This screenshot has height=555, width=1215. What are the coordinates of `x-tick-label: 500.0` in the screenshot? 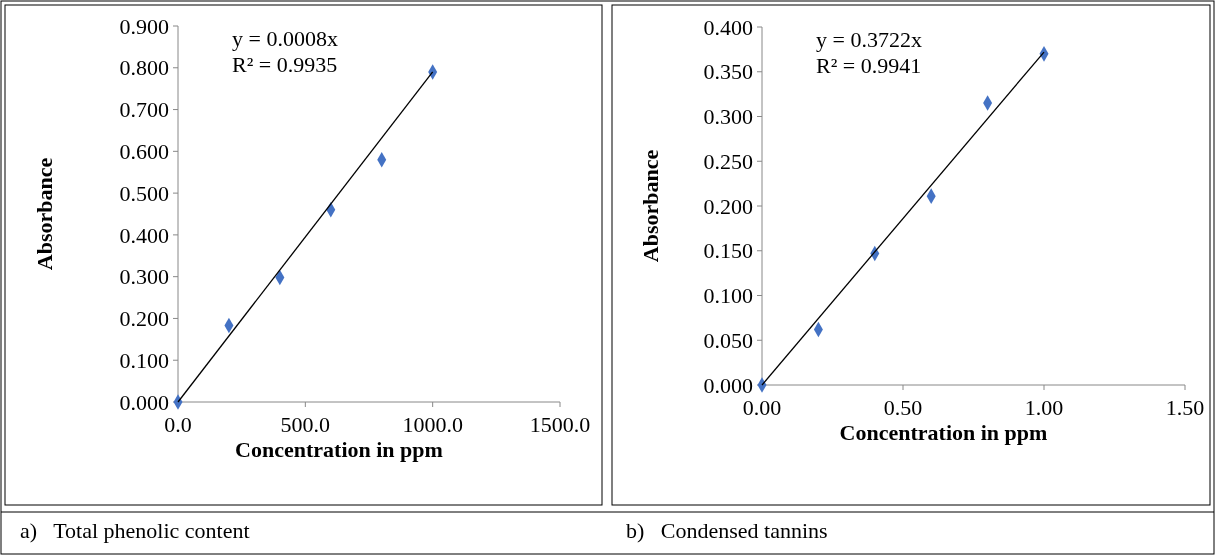 It's located at (305, 424).